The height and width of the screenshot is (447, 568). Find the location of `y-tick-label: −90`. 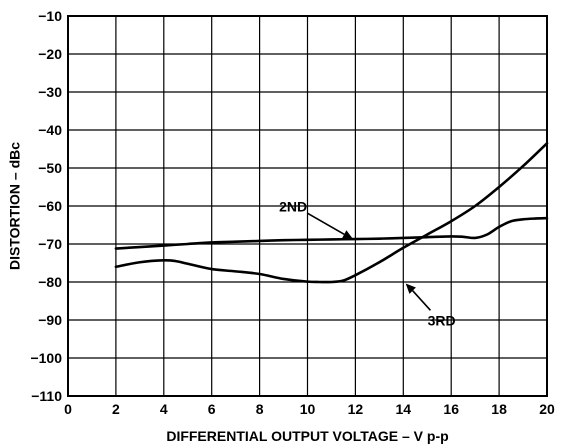

y-tick-label: −90 is located at coordinates (50, 320).